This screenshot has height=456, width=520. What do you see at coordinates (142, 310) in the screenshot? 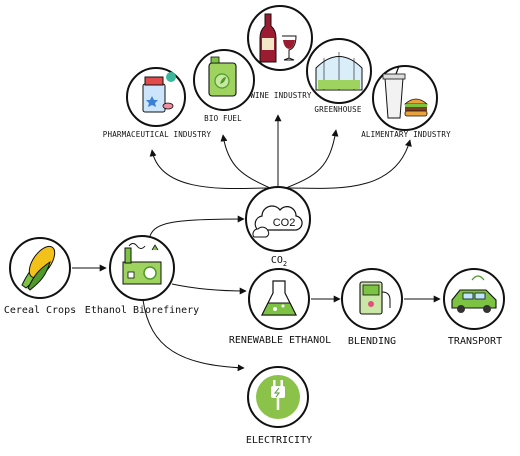
I see `ethanol-biorefinery-label: Ethanol Biorefinery` at bounding box center [142, 310].